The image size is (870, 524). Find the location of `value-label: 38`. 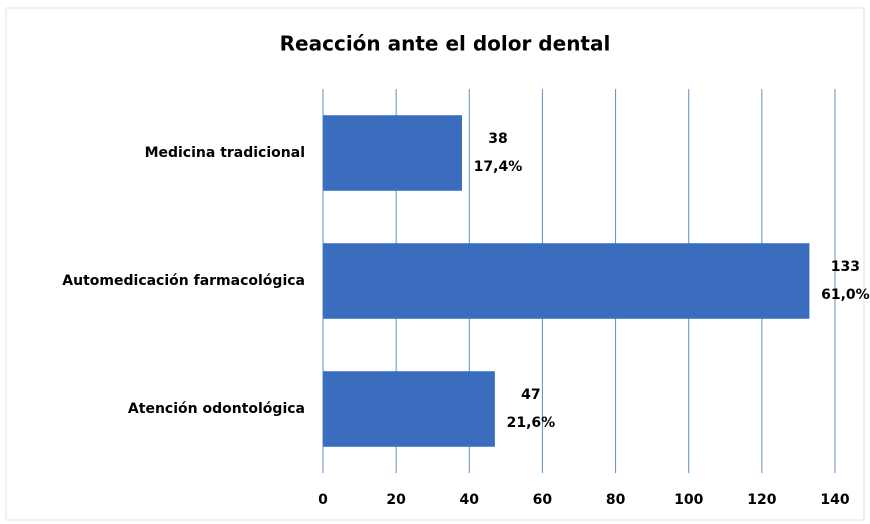

value-label: 38 is located at coordinates (497, 139).